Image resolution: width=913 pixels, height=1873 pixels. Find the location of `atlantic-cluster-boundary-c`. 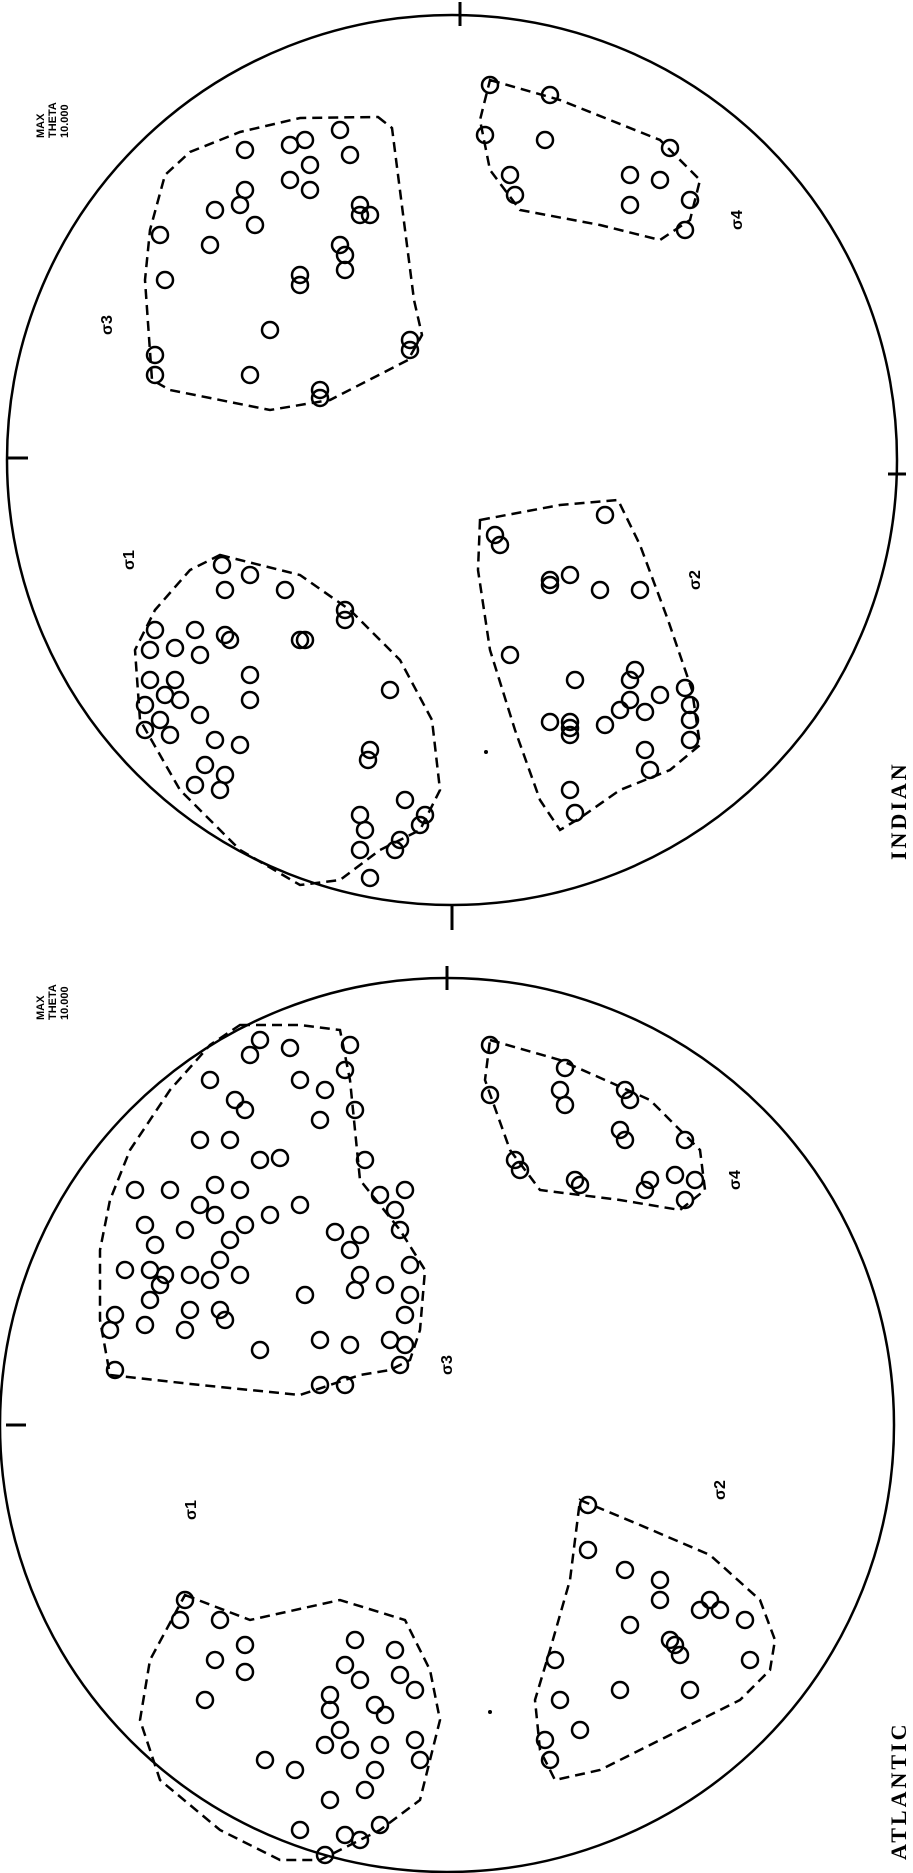

atlantic-cluster-boundary-c is located at coordinates (290, 1727).